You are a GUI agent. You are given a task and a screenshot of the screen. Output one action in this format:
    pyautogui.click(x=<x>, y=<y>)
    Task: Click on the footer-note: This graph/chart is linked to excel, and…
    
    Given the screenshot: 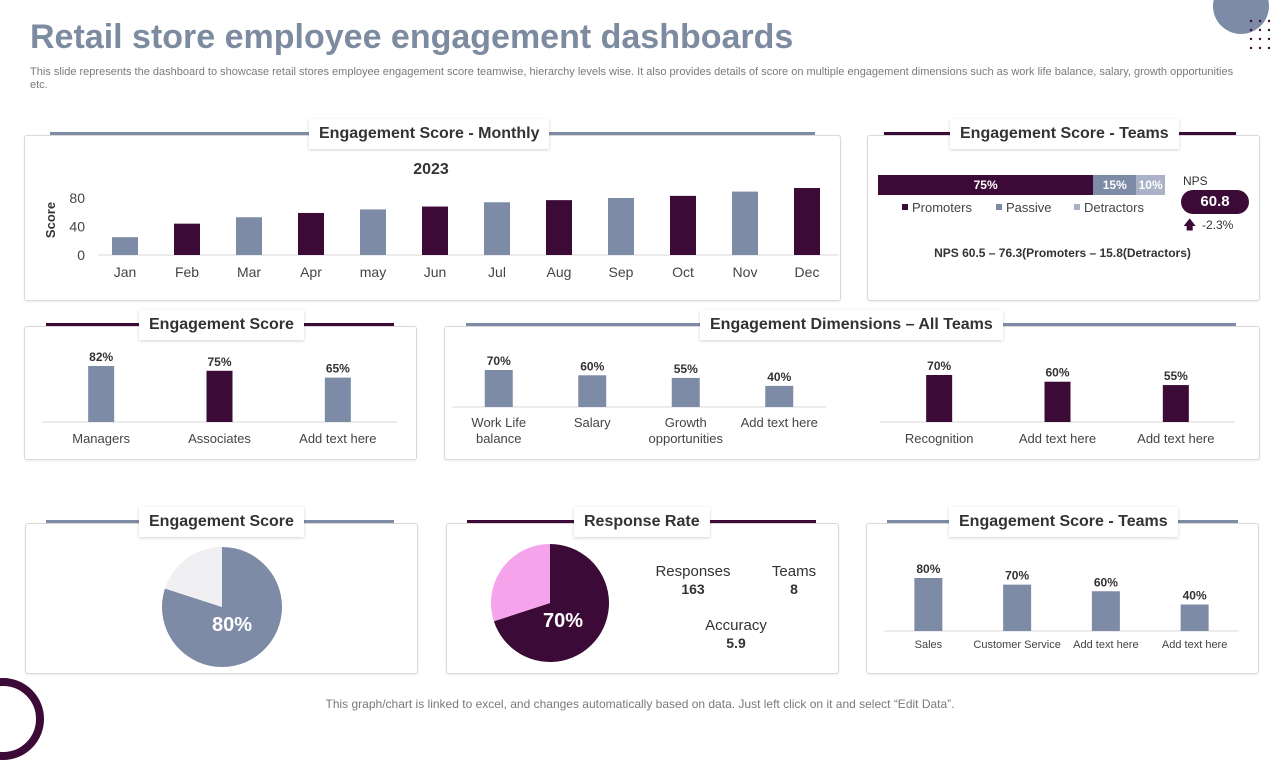 What is the action you would take?
    pyautogui.click(x=640, y=704)
    